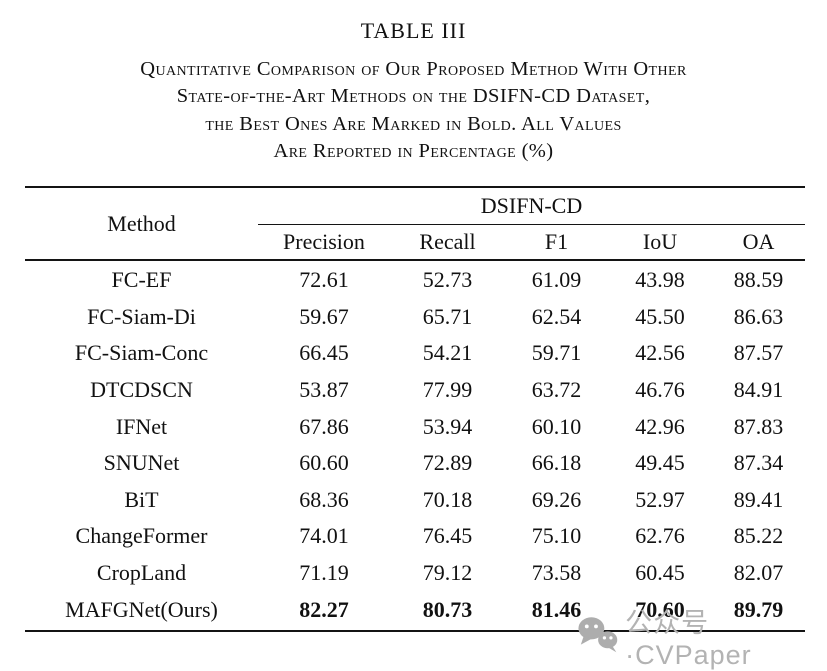 This screenshot has height=671, width=827. What do you see at coordinates (556, 241) in the screenshot?
I see `column-header-f1: F1` at bounding box center [556, 241].